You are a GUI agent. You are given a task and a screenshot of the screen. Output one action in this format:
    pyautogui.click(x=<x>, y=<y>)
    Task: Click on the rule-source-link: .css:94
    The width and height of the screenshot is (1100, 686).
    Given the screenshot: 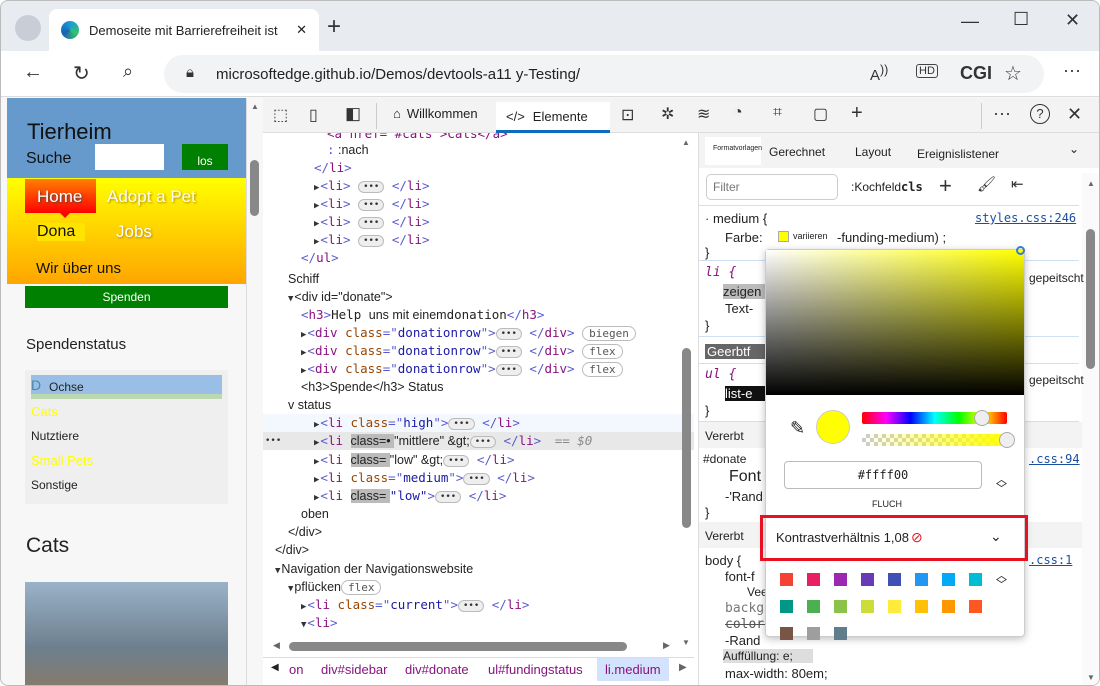 What is the action you would take?
    pyautogui.click(x=1054, y=459)
    